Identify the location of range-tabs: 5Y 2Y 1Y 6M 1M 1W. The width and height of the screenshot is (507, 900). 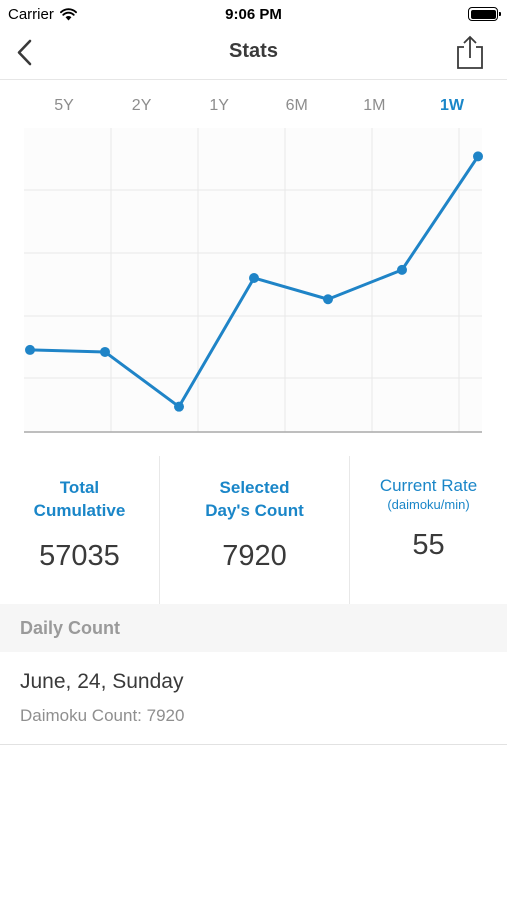
(251, 110).